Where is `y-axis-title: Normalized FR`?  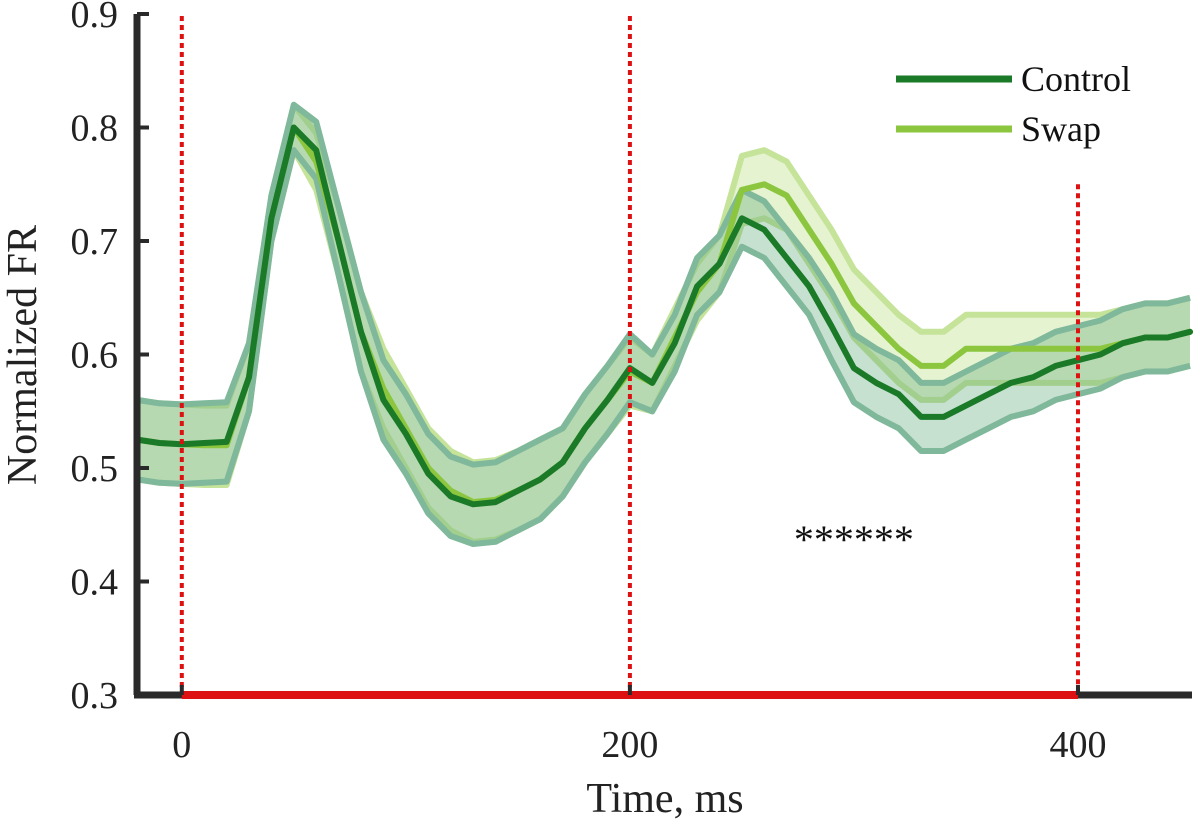
y-axis-title: Normalized FR is located at coordinates (23, 355).